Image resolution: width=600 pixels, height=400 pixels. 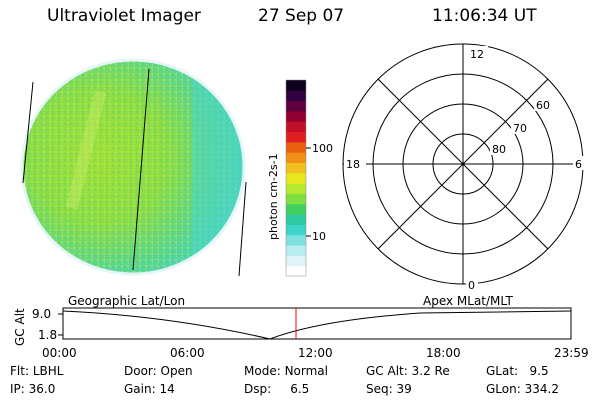 What do you see at coordinates (47, 335) in the screenshot?
I see `timeline-y-tick-1-8: 1.8` at bounding box center [47, 335].